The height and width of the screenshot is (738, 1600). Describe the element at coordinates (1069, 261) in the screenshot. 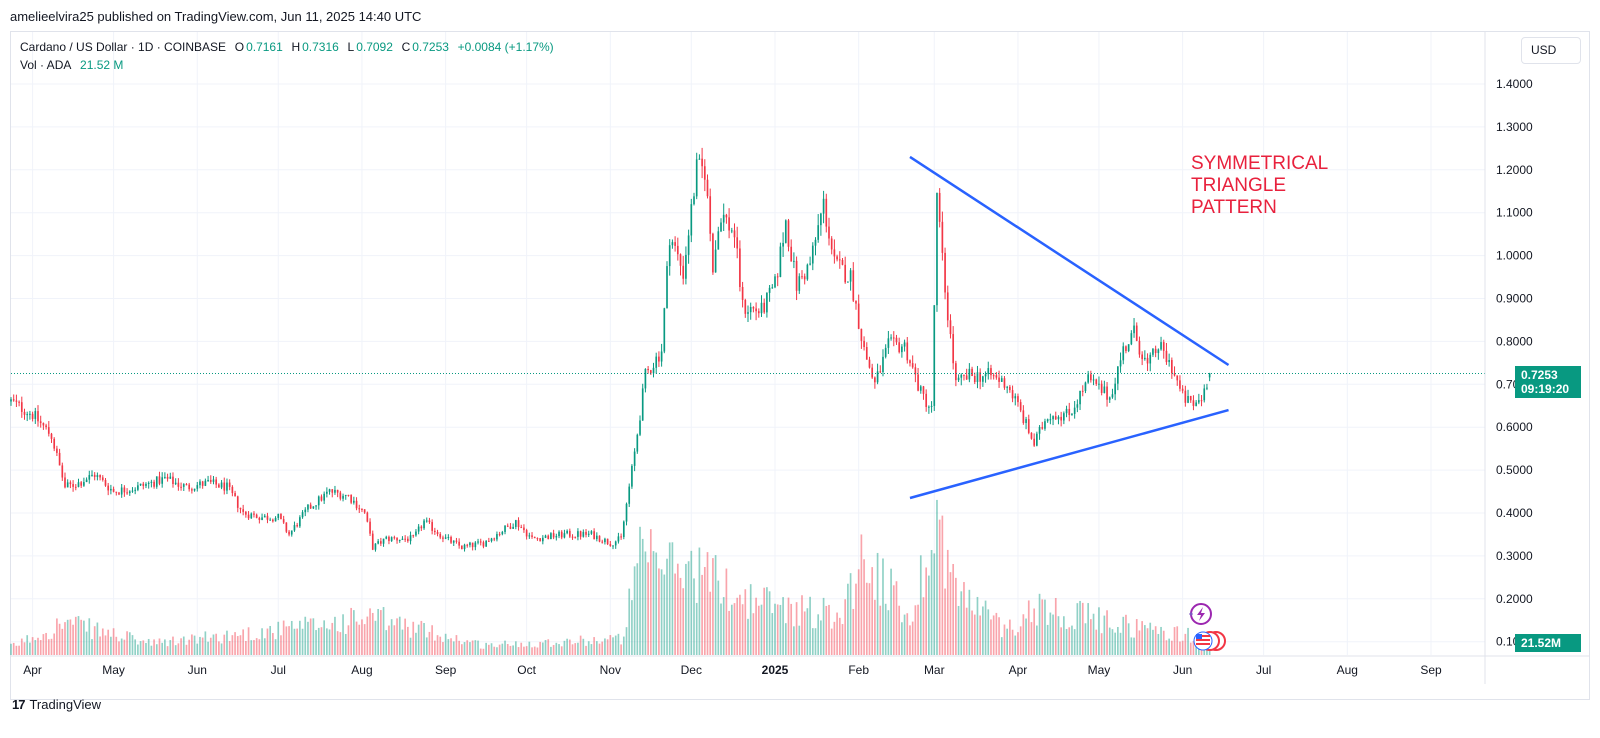

I see `trendline-upper` at that location.